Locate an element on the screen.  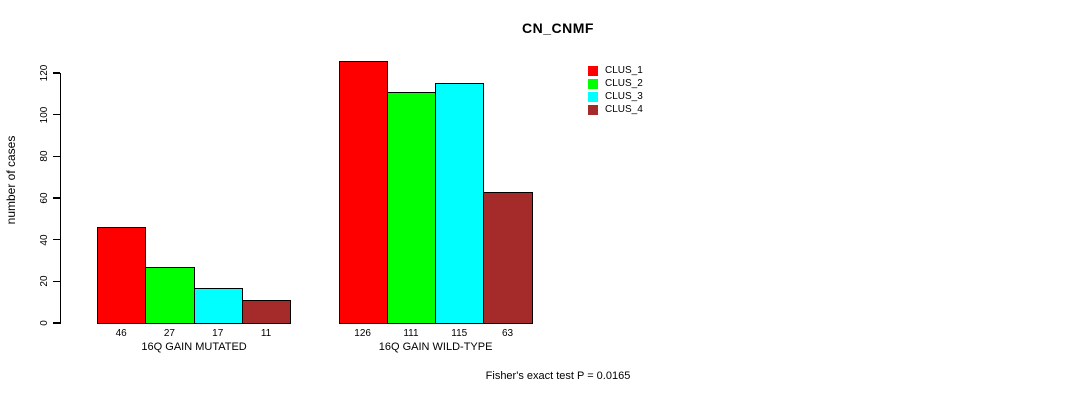
legend-label: CLUS_1 is located at coordinates (624, 70).